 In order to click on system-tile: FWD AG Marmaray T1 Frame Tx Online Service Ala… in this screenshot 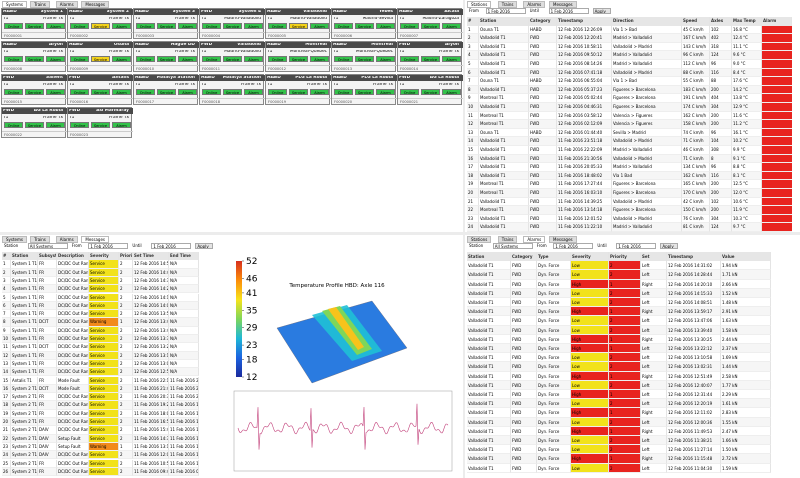, I will do `click(100, 122)`.